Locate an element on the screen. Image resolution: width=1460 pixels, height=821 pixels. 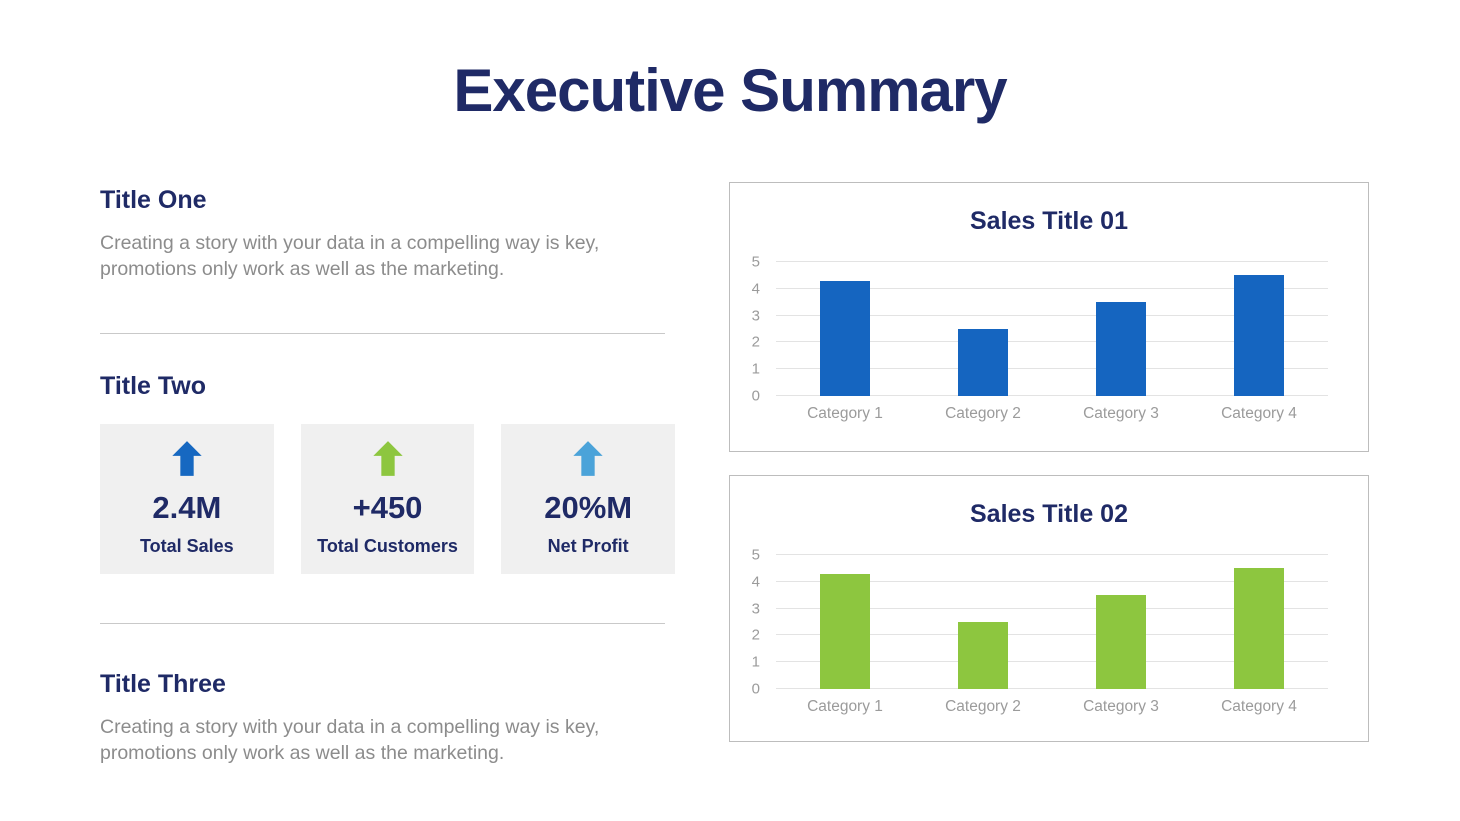
stat-value: +450 is located at coordinates (387, 507).